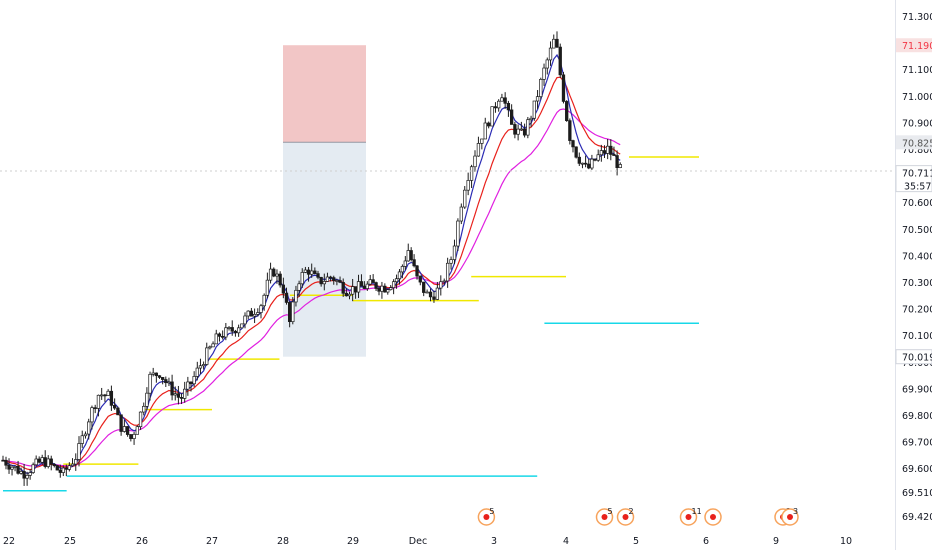 The height and width of the screenshot is (554, 932). What do you see at coordinates (486, 516) in the screenshot?
I see `event-marker: 5` at bounding box center [486, 516].